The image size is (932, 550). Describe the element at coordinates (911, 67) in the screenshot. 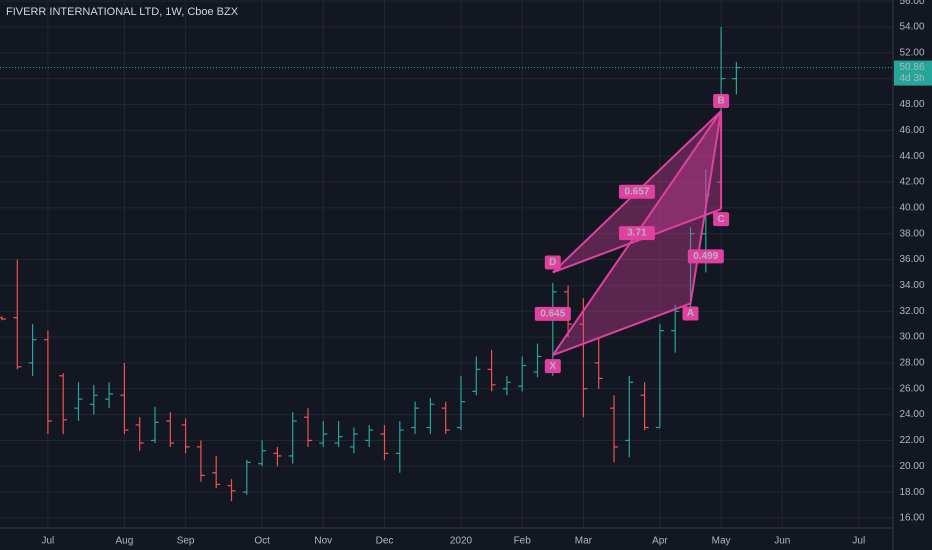

I see `last-price-label: 50.86` at that location.